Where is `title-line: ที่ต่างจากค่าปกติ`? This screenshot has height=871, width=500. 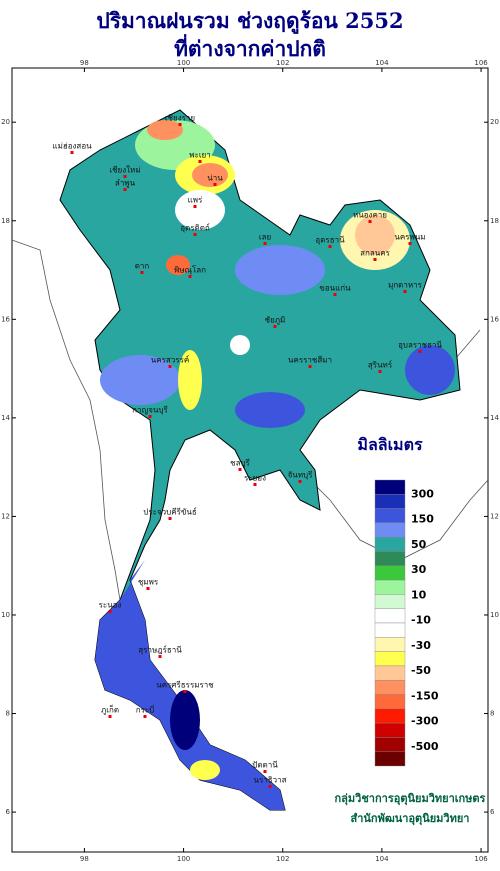 title-line: ที่ต่างจากค่าปกติ is located at coordinates (250, 47).